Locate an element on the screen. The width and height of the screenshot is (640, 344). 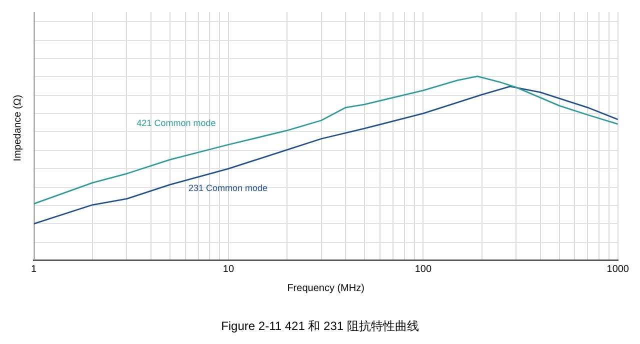
y-axis-title: Impedance (Ω) is located at coordinates (18, 128).